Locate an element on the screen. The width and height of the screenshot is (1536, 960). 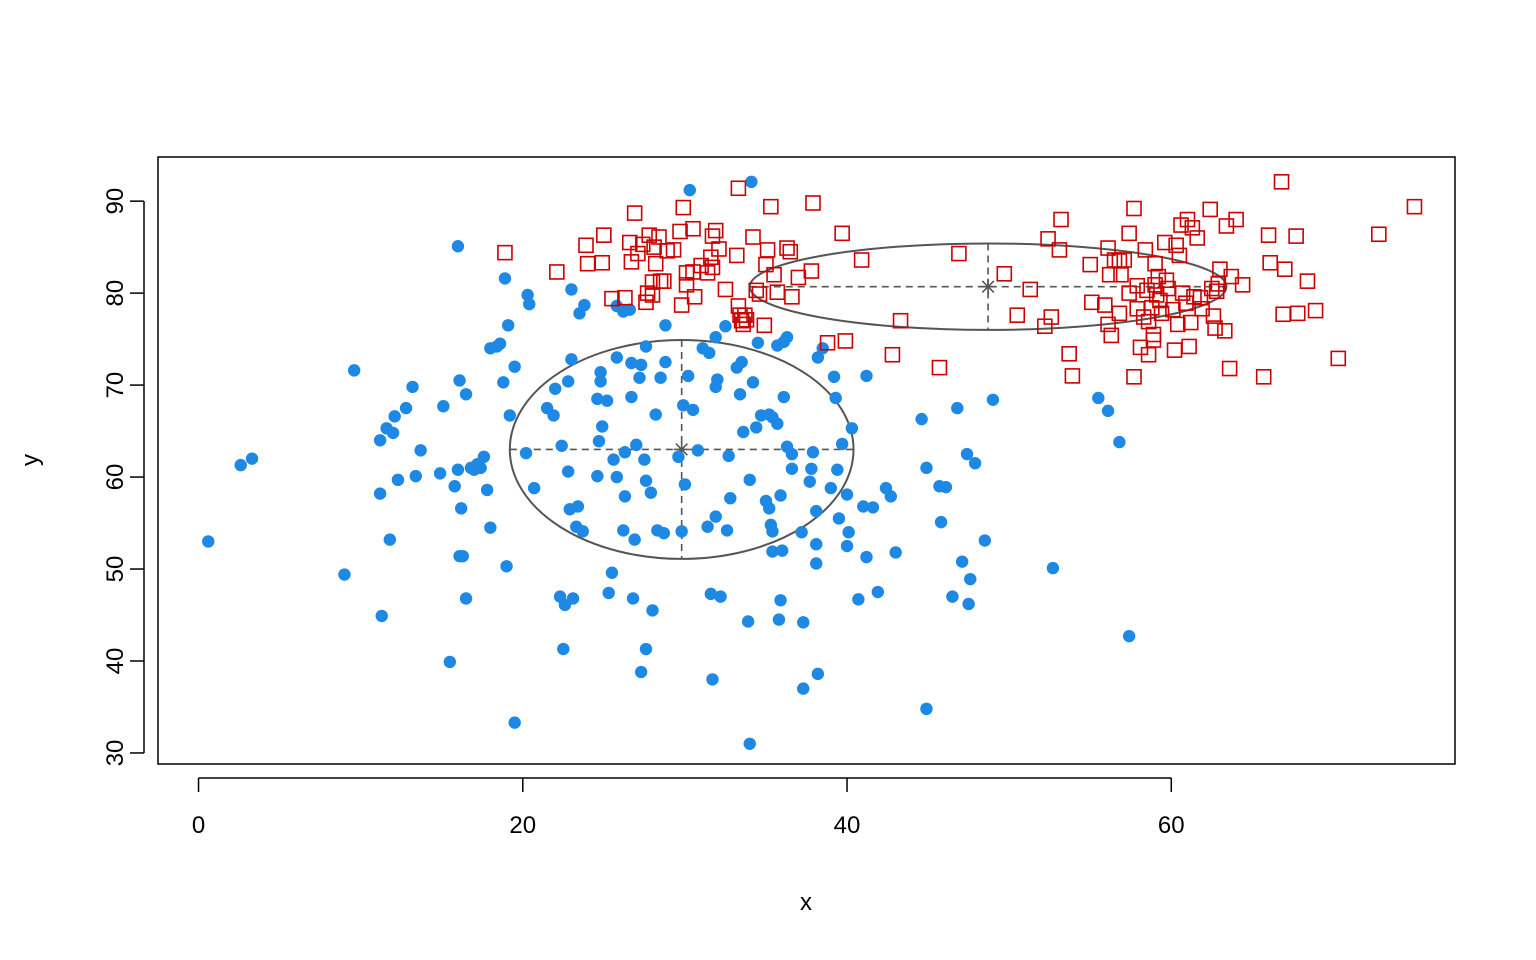
y-tick-label: 90 is located at coordinates (115, 201).